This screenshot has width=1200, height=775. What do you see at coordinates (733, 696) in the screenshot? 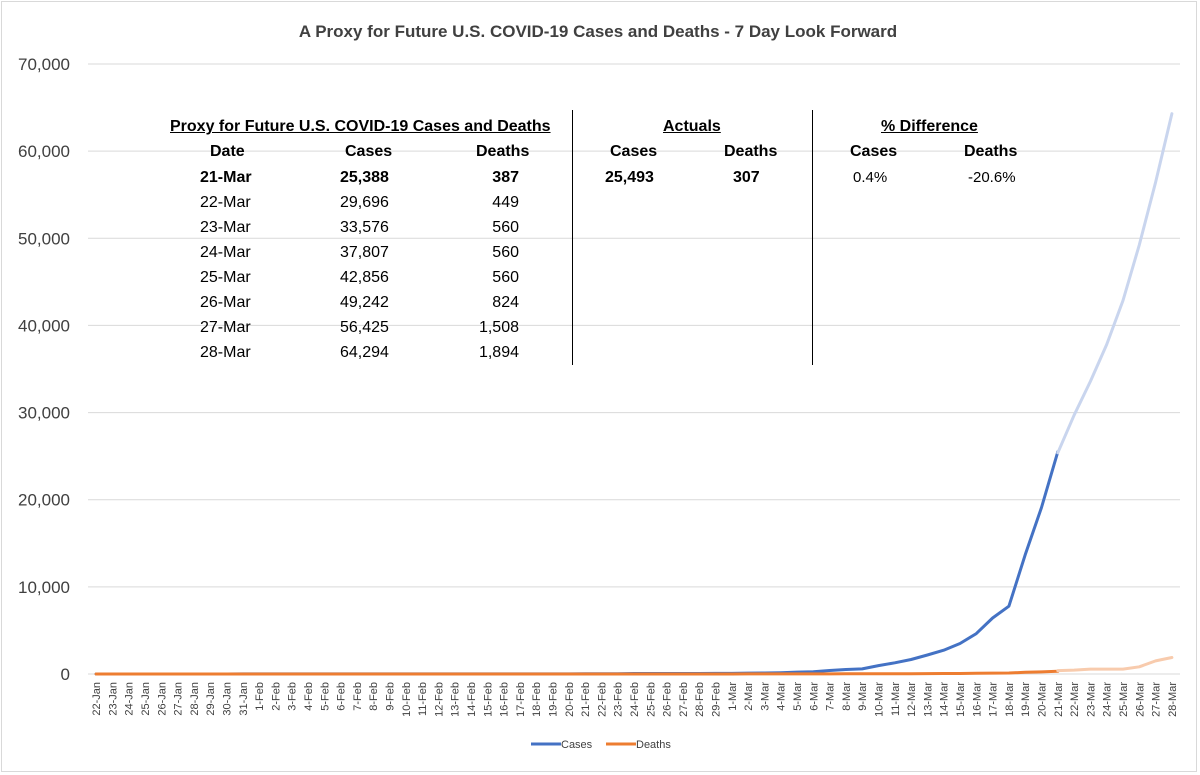
I see `x-tick-label: 1-Mar` at bounding box center [733, 696].